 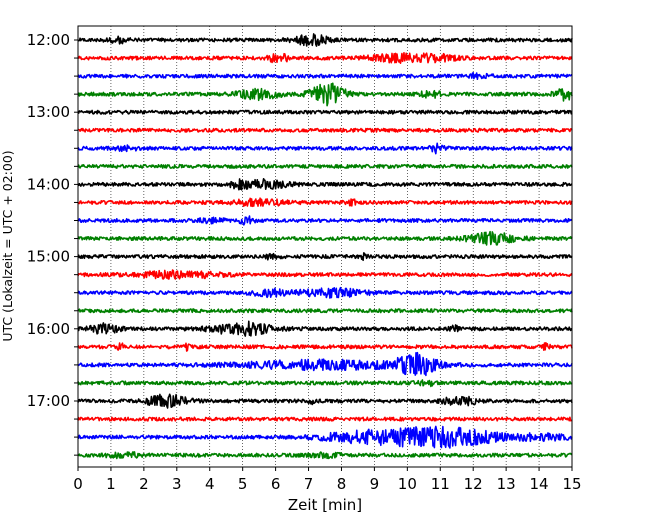 What do you see at coordinates (309, 484) in the screenshot?
I see `x-tick-label: 7` at bounding box center [309, 484].